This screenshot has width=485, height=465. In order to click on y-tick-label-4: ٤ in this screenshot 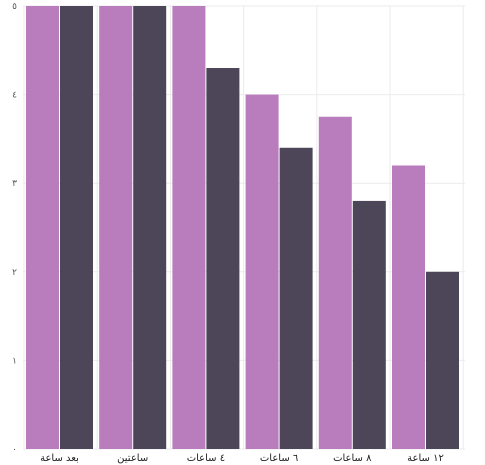, I will do `click(14, 96)`.